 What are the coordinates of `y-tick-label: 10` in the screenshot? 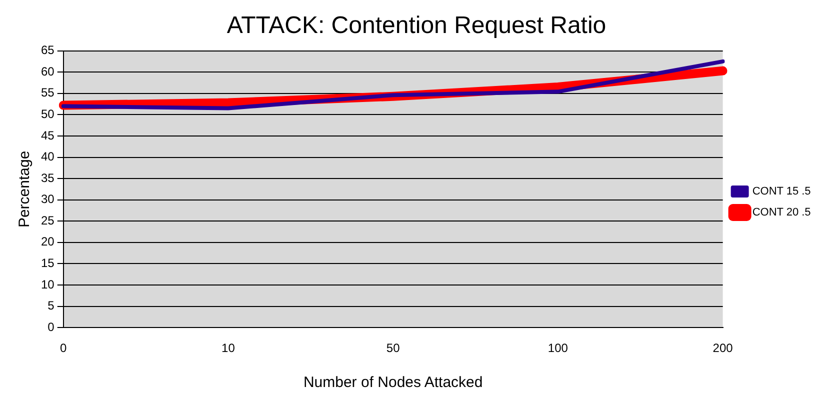 It's located at (47, 284).